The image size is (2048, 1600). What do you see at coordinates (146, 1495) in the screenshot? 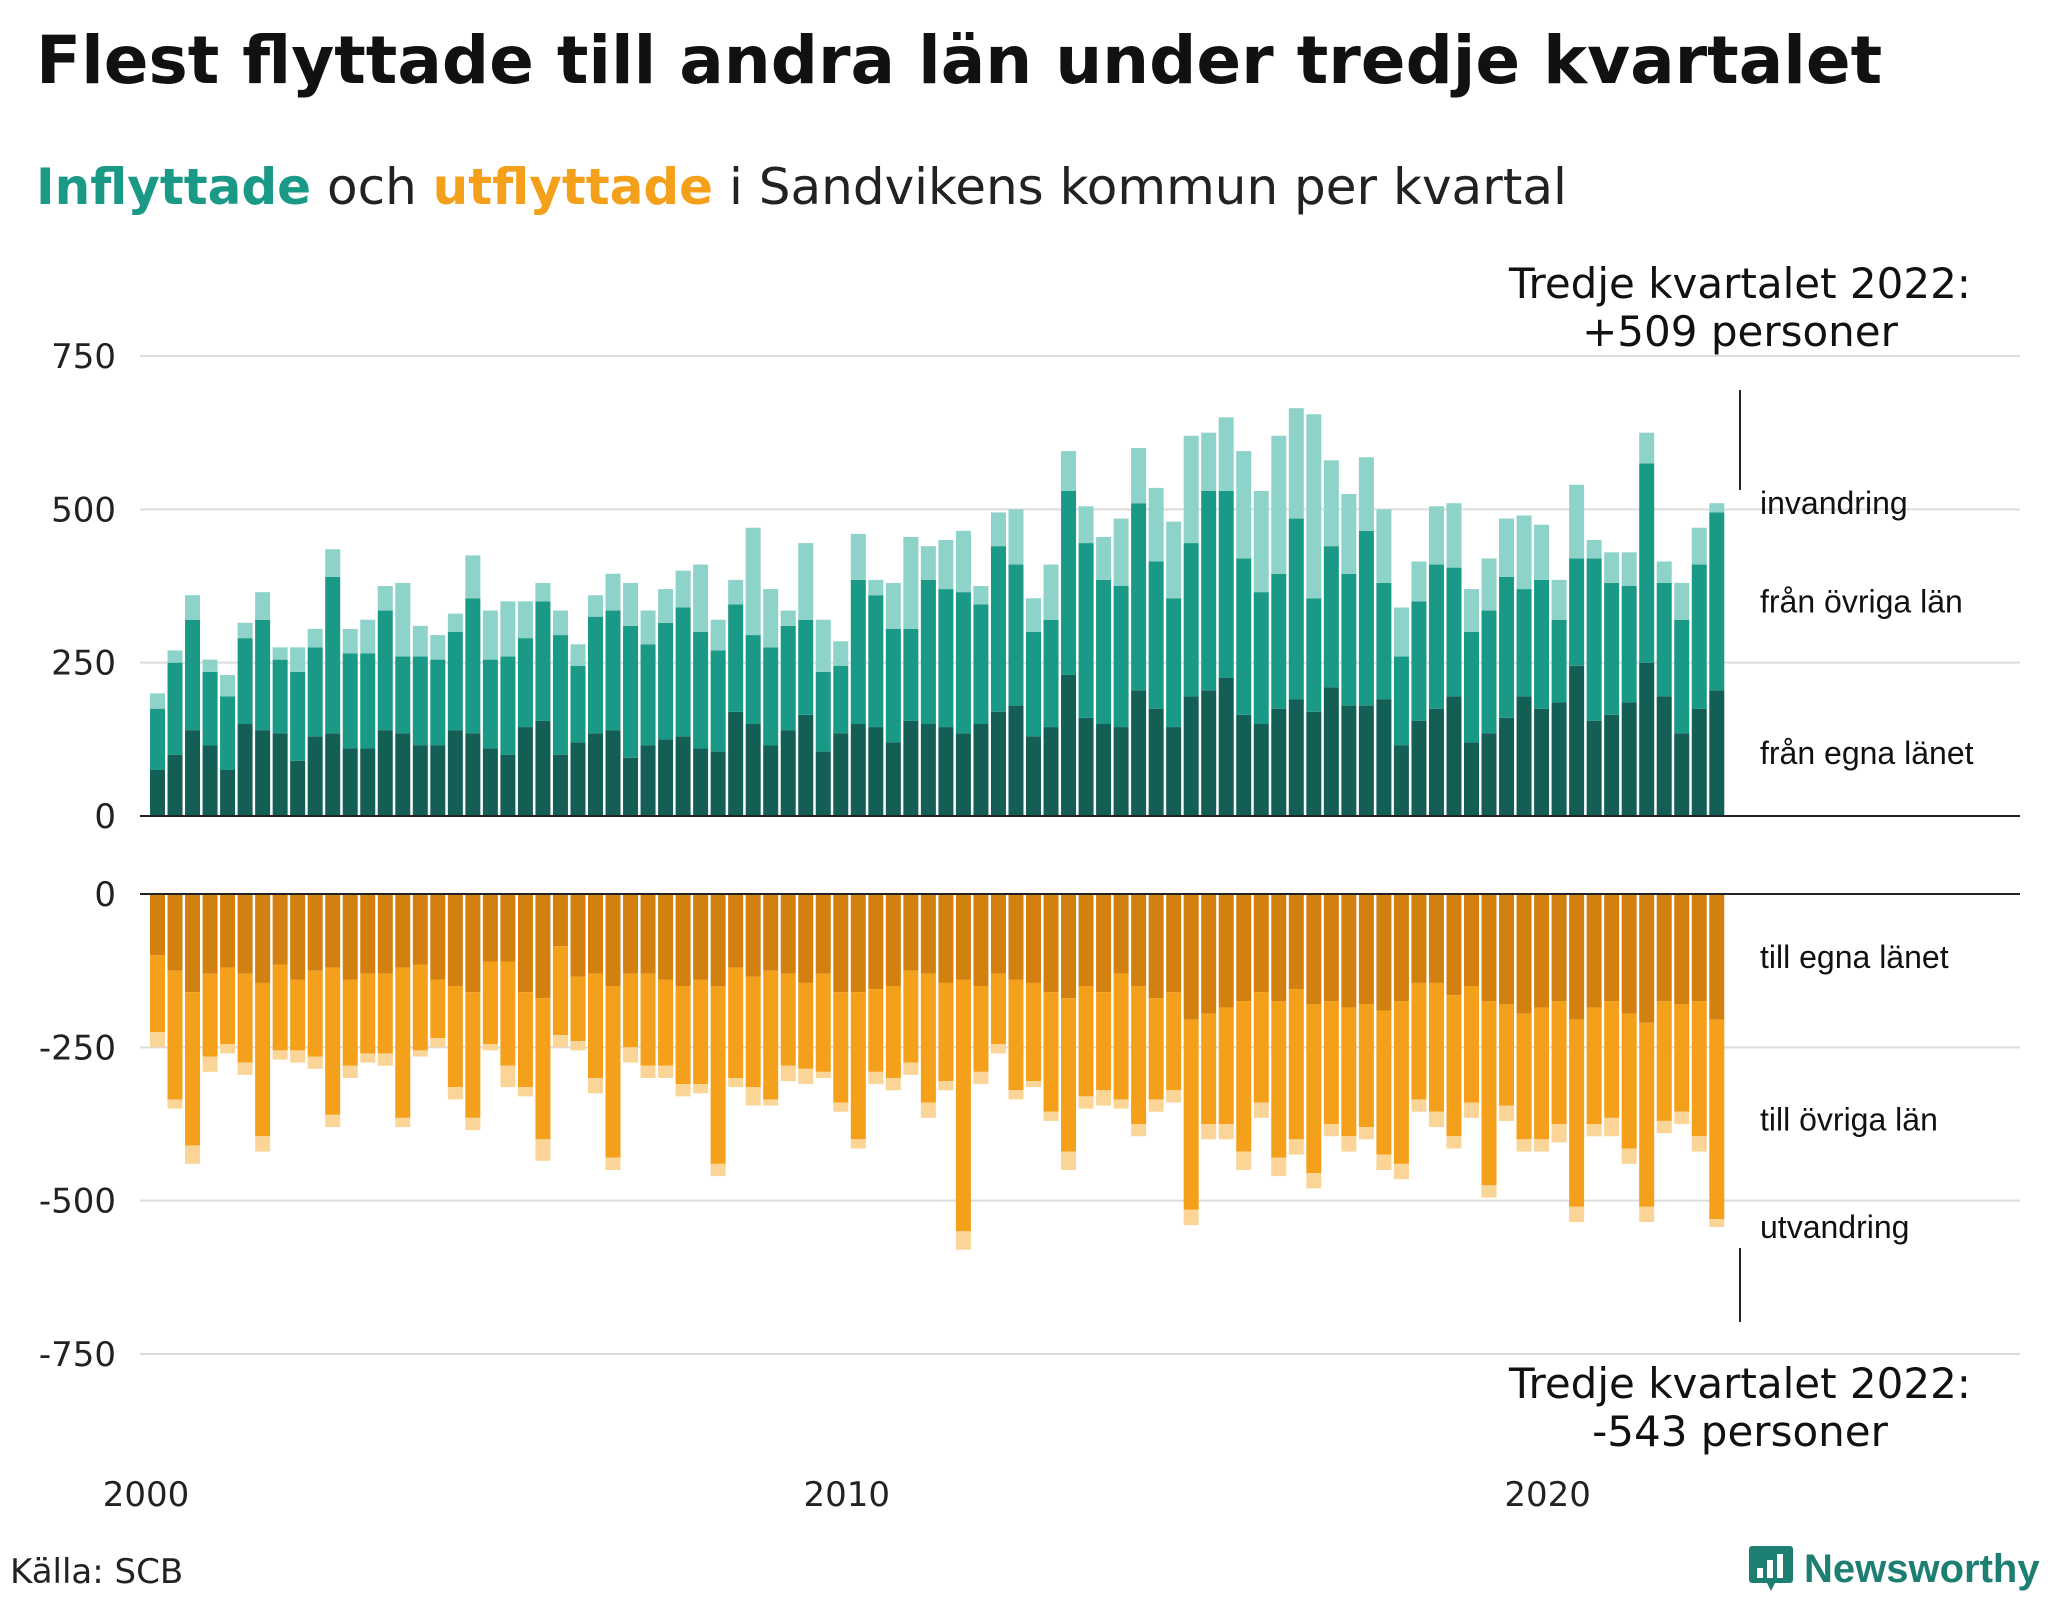
I see `x-tick-label: 2000` at bounding box center [146, 1495].